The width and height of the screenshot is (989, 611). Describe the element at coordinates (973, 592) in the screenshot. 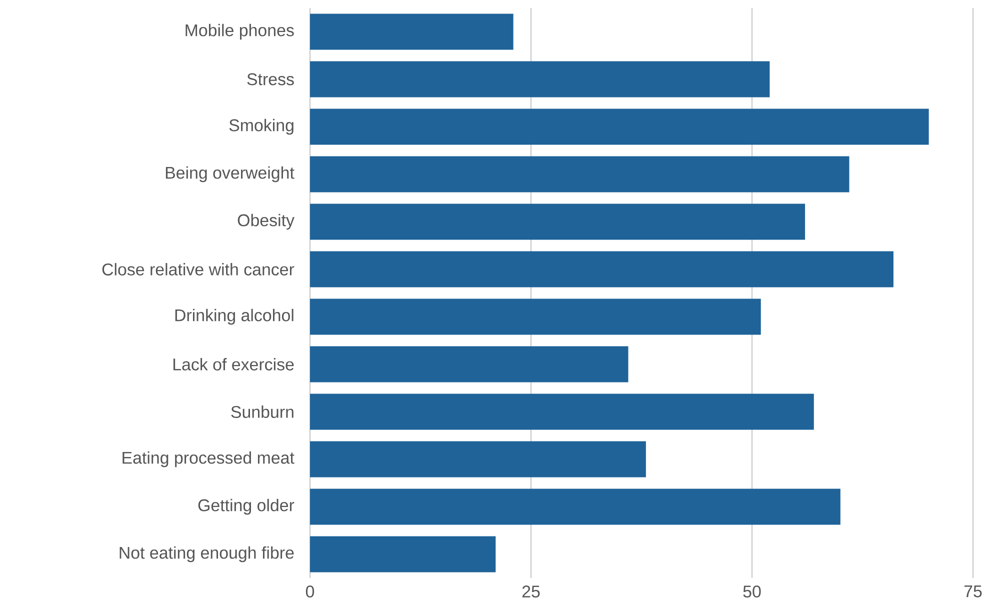

I see `x-tick-label: 75` at that location.